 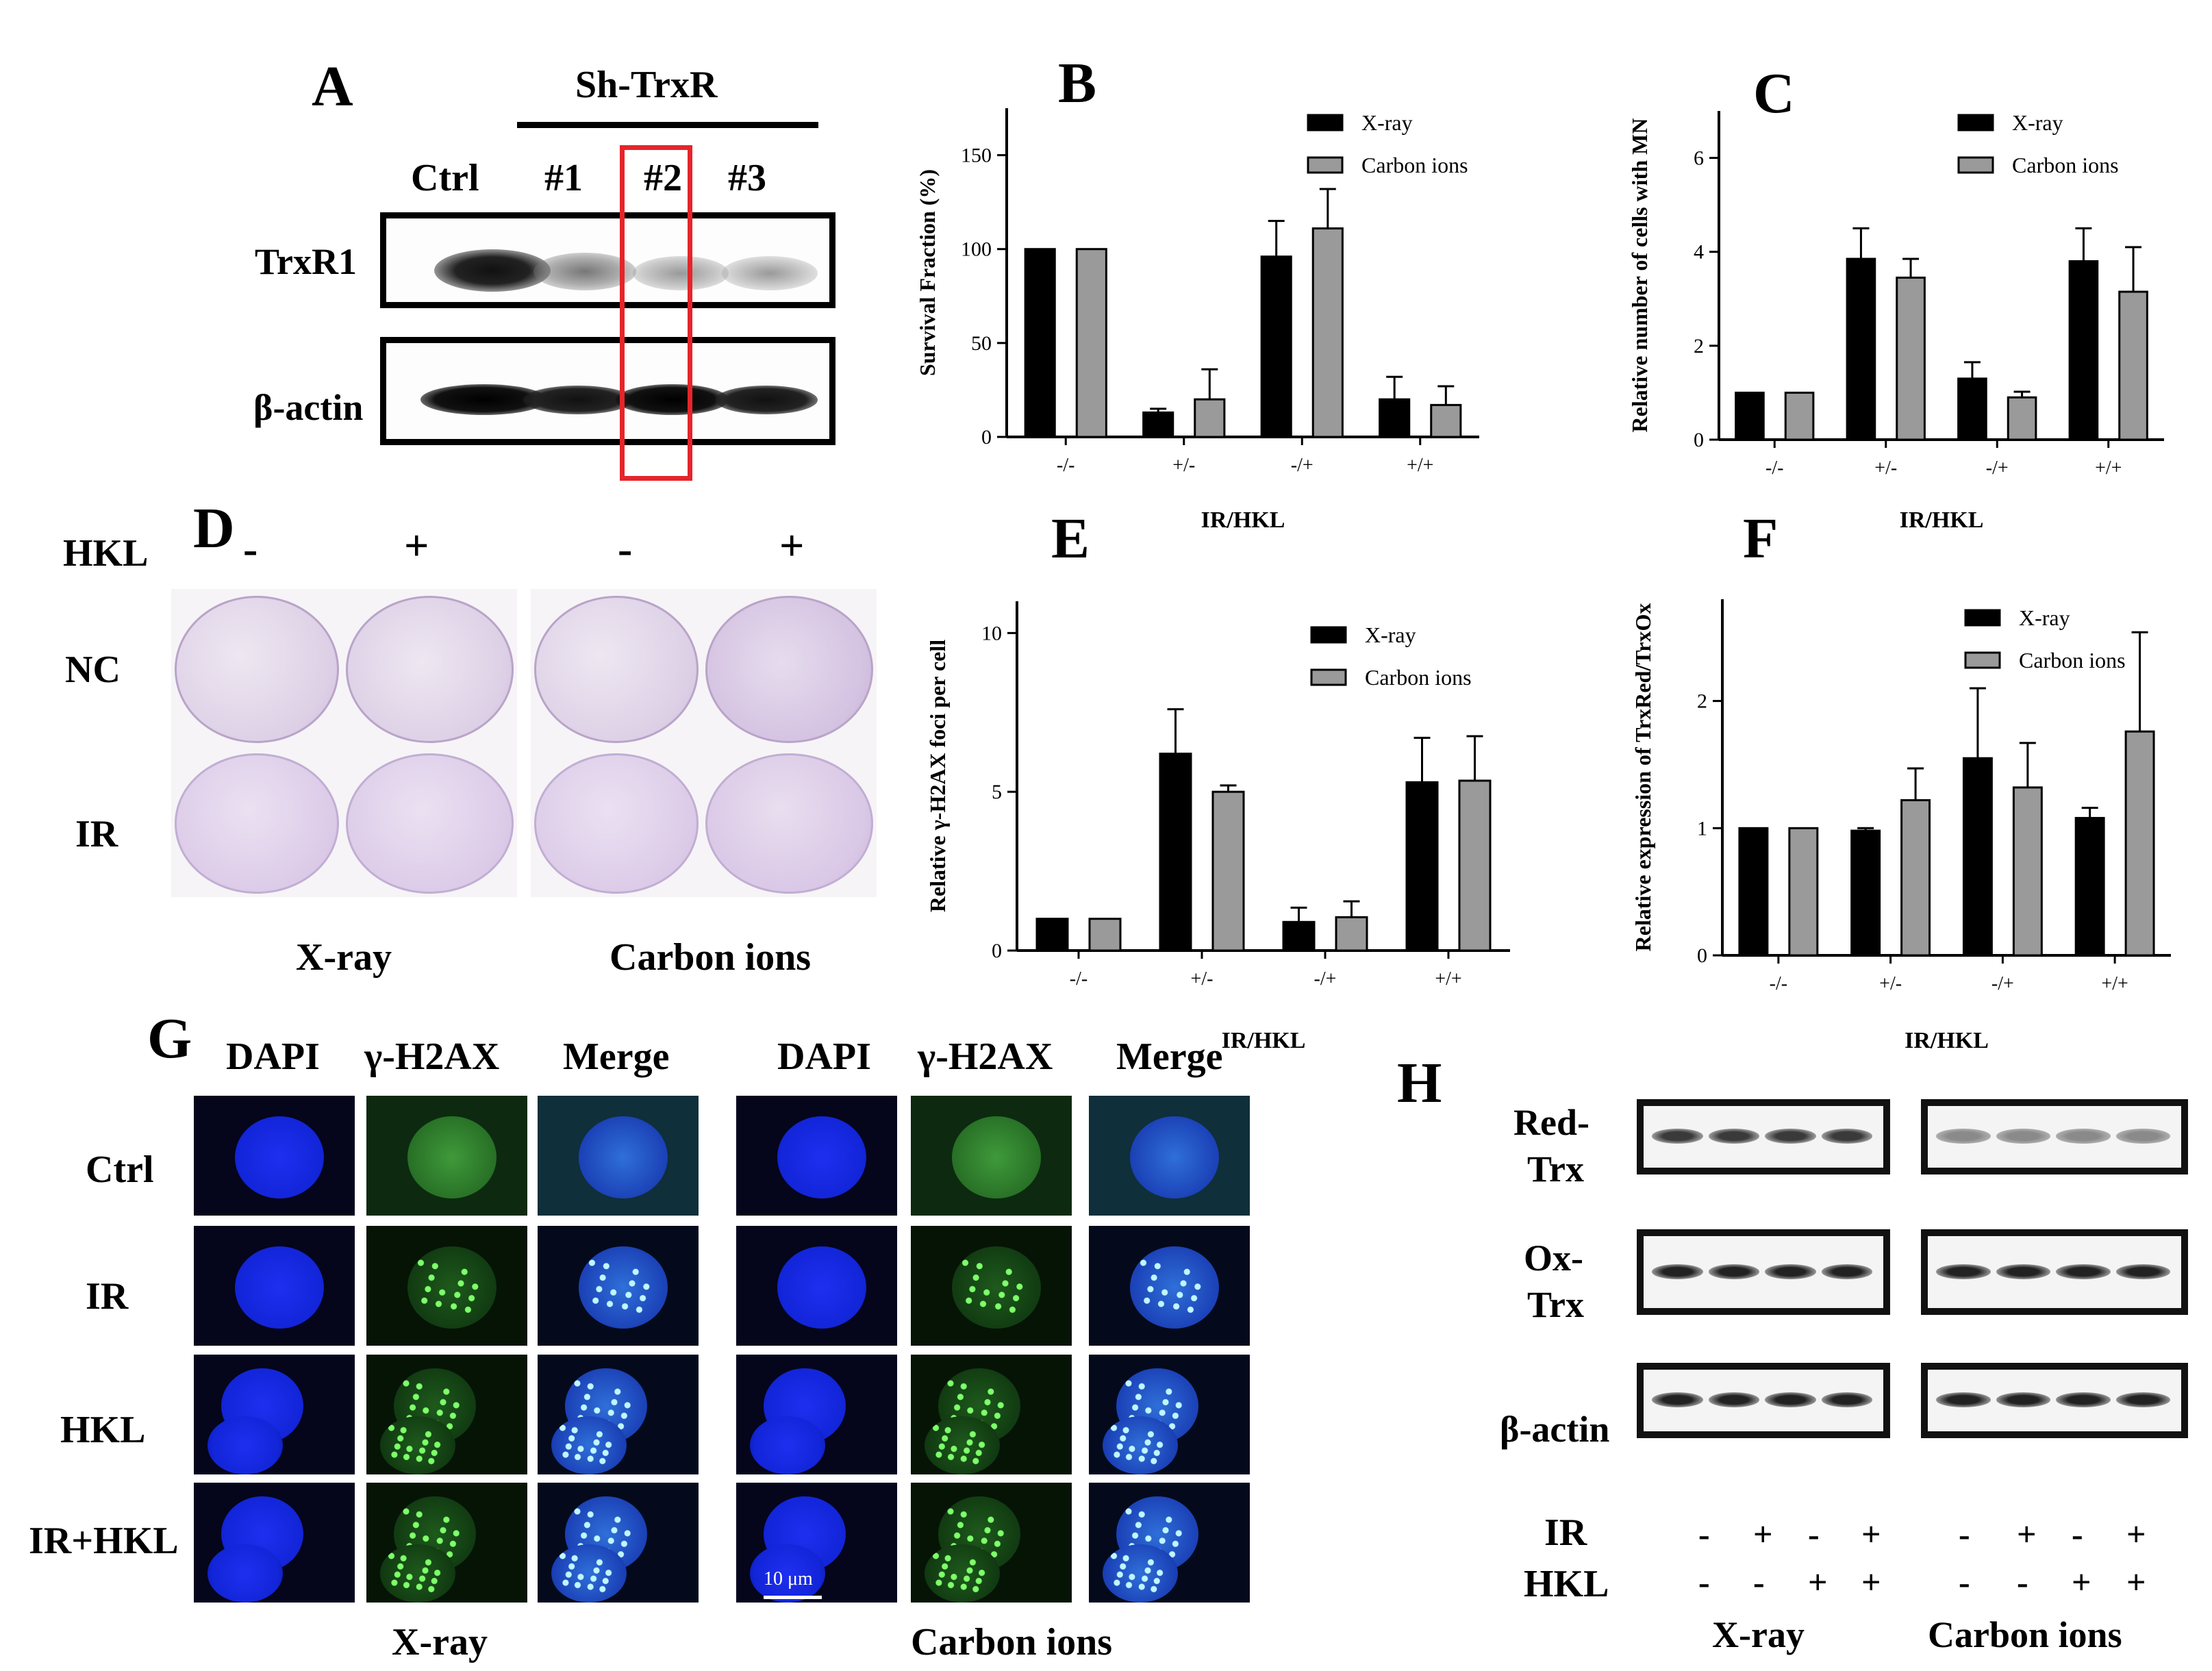 I want to click on y-tick-label: 2, so click(x=1699, y=346).